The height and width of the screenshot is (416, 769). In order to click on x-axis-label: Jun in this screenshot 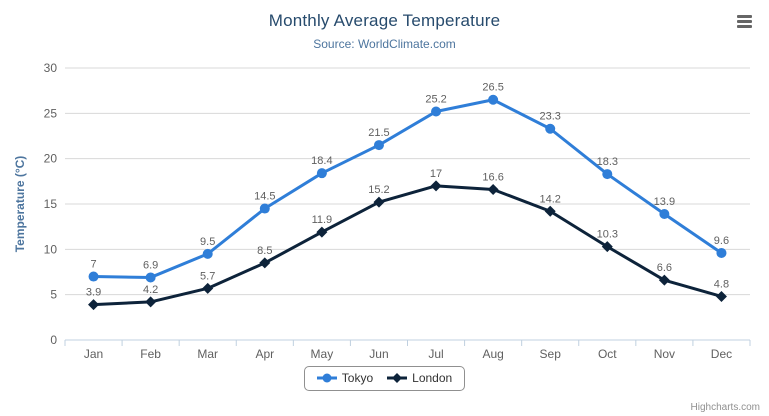, I will do `click(378, 354)`.